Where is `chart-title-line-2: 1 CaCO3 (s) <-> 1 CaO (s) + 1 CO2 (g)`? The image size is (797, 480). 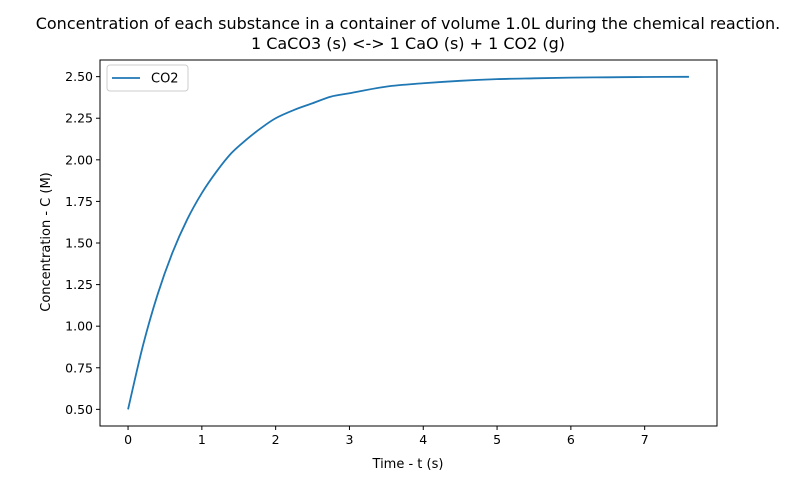 chart-title-line-2: 1 CaCO3 (s) <-> 1 CaO (s) + 1 CO2 (g) is located at coordinates (408, 43).